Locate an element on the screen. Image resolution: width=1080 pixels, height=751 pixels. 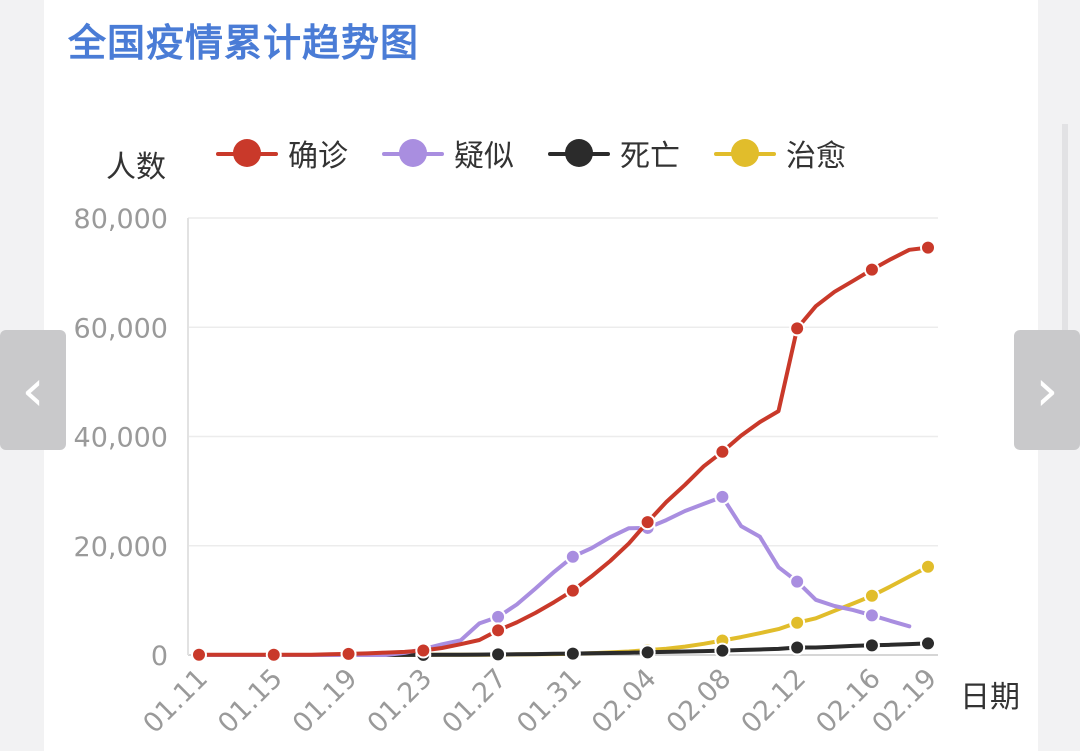
legend-swatch-confirmed is located at coordinates (247, 153).